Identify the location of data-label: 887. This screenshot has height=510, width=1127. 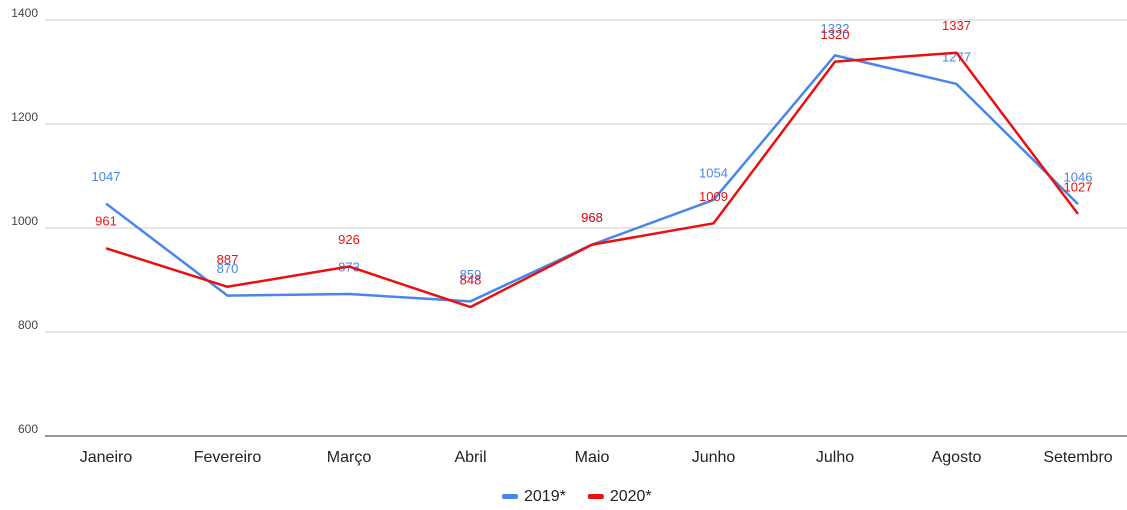
(228, 259).